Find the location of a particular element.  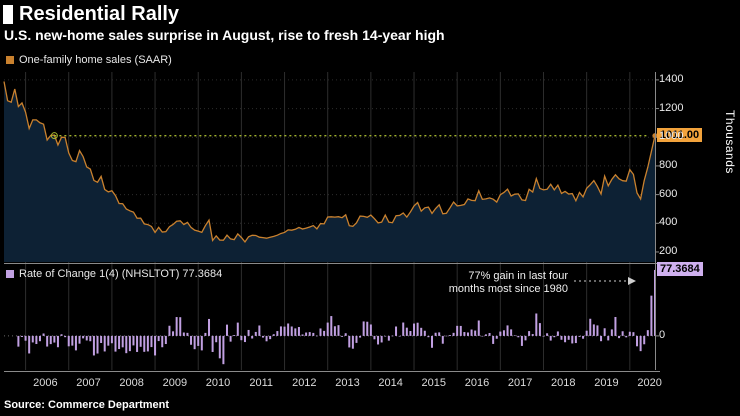

x-tick-label: 2009 is located at coordinates (175, 383).